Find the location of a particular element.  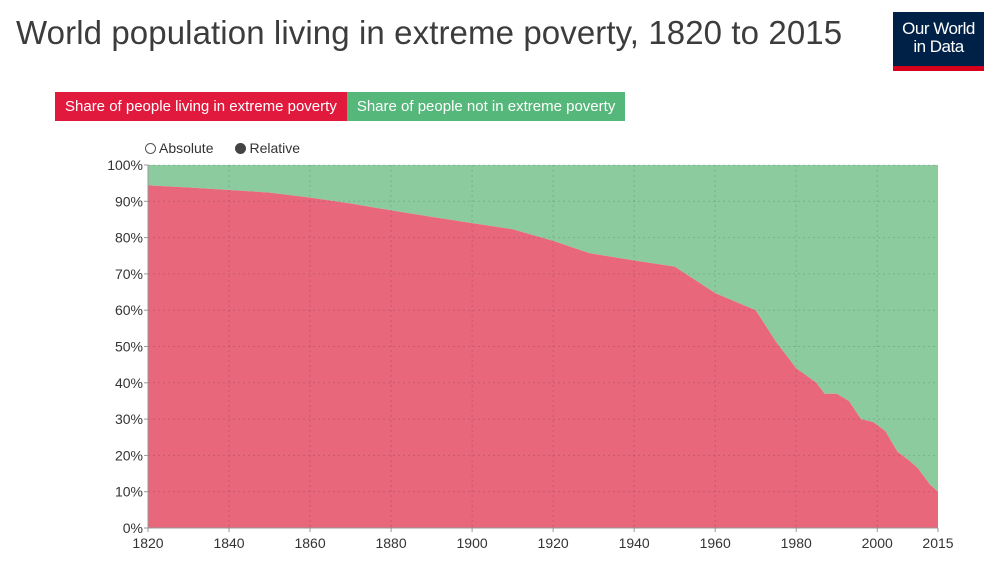

relative-radio: Relative is located at coordinates (267, 148).